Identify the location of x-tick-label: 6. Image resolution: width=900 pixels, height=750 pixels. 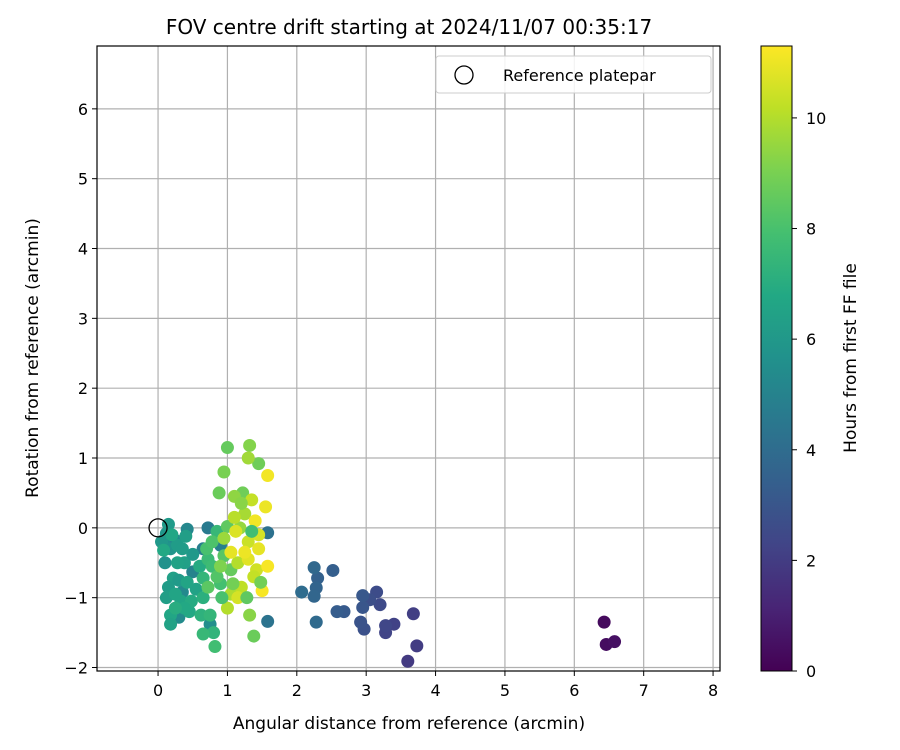
(574, 690).